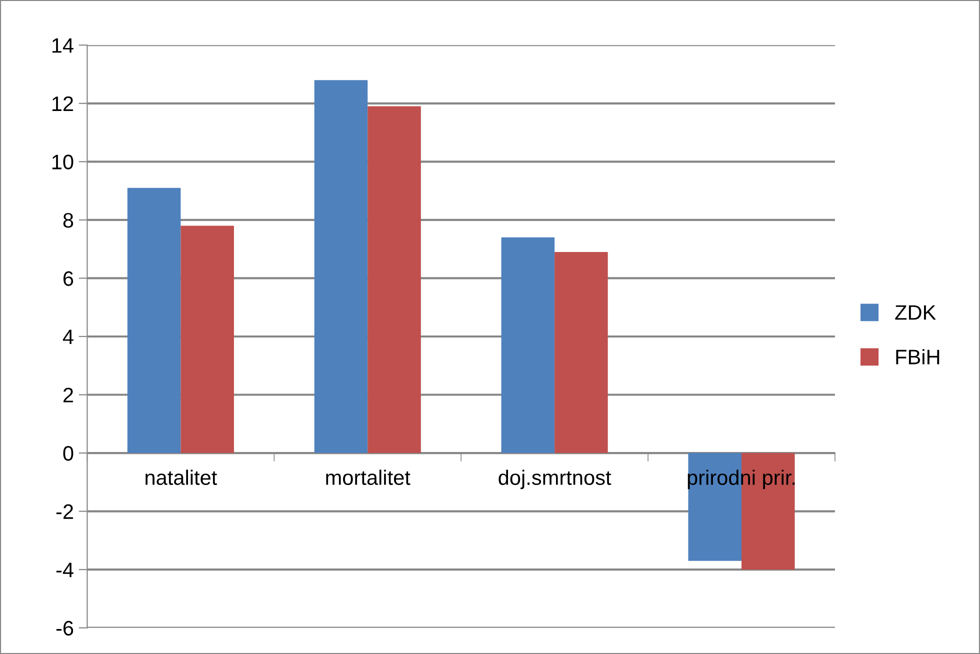 The image size is (980, 654). I want to click on x-tick-label: mortalitet, so click(368, 477).